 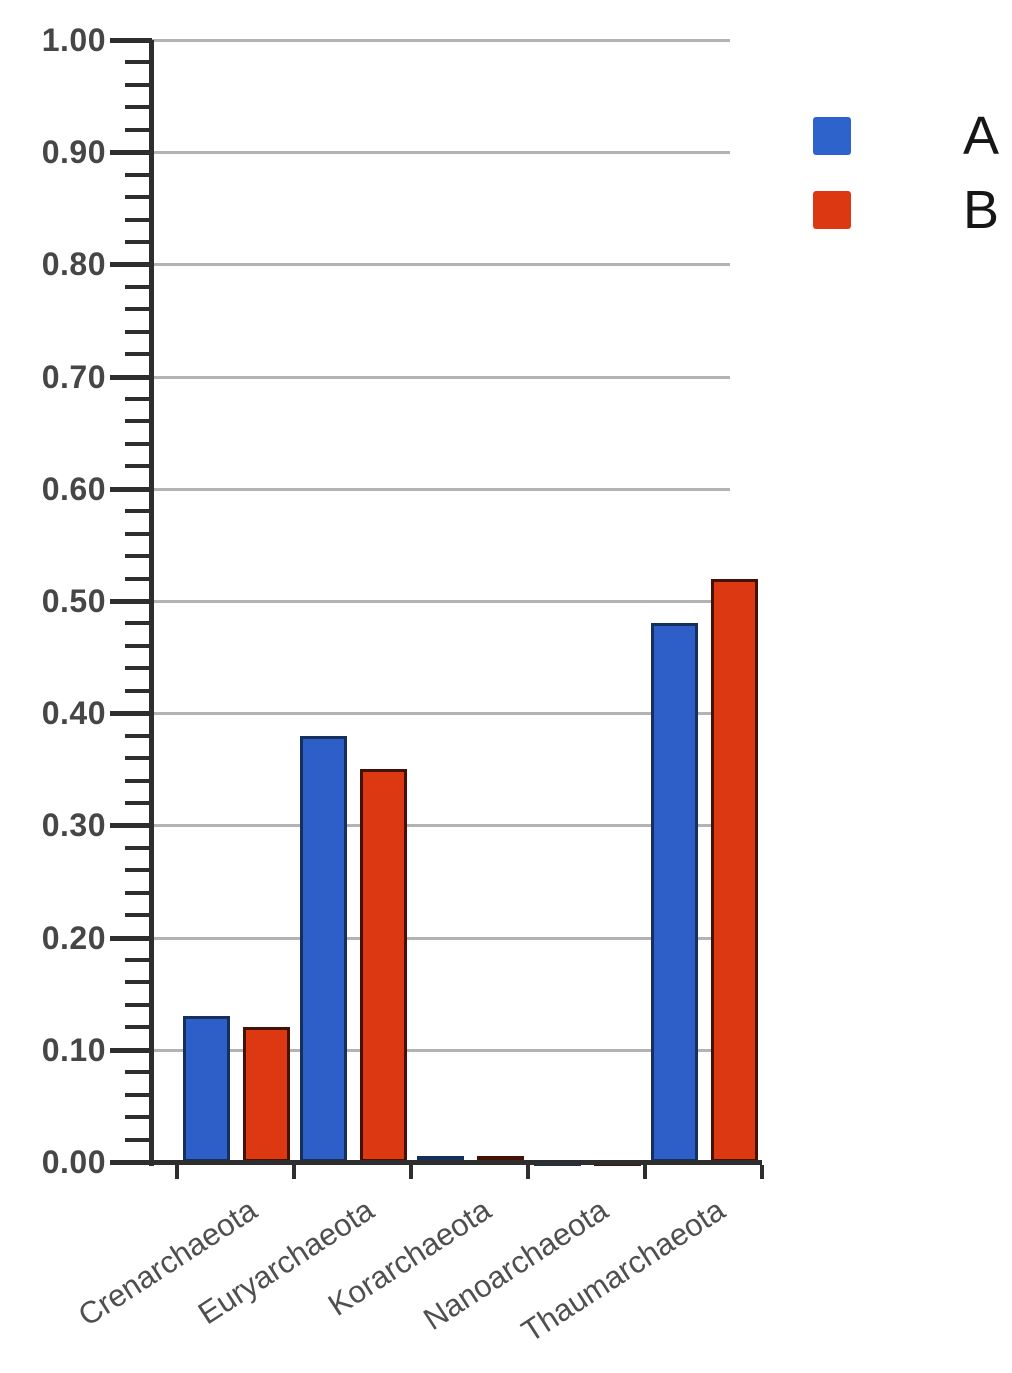 I want to click on y-axis-tick-label: 1.00, so click(x=73, y=40).